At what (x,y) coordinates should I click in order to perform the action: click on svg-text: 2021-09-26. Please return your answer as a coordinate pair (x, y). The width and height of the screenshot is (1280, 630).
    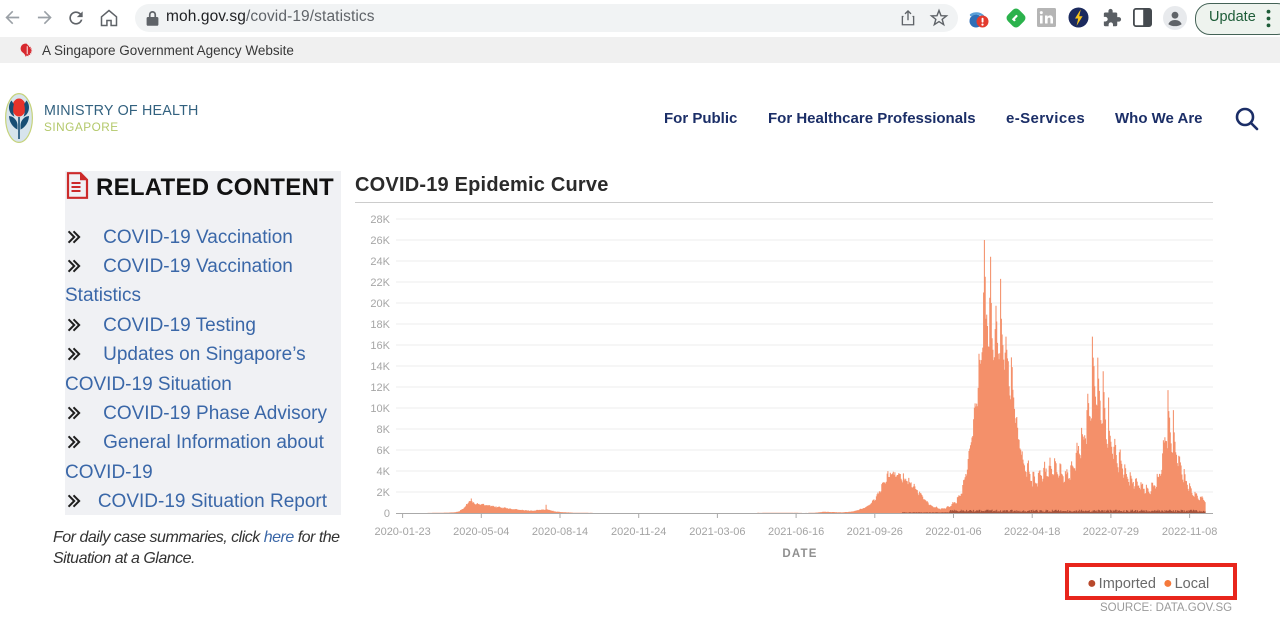
    Looking at the image, I should click on (875, 532).